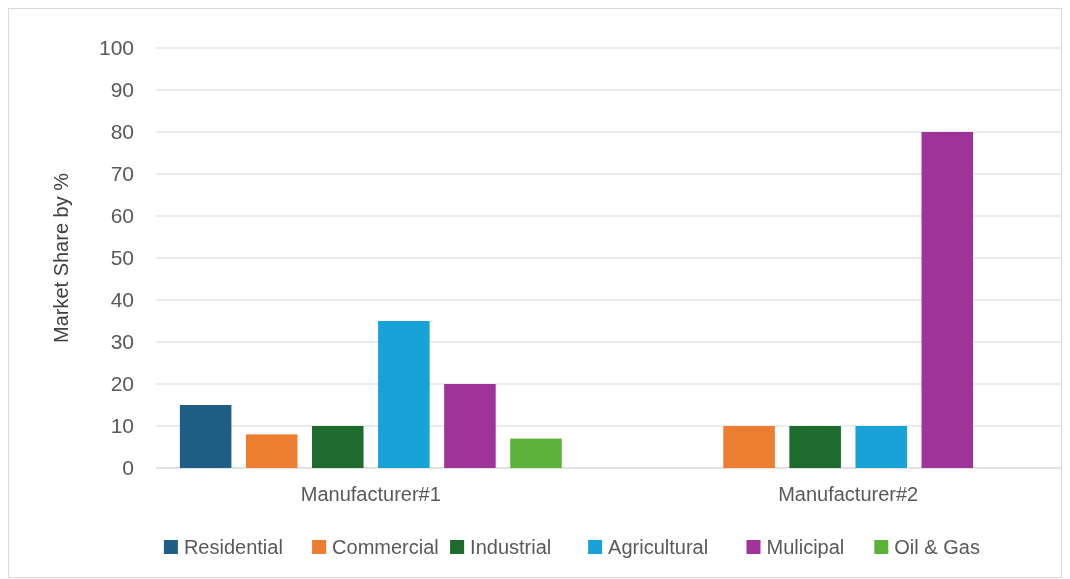  What do you see at coordinates (122, 384) in the screenshot?
I see `y-tick-label: 20` at bounding box center [122, 384].